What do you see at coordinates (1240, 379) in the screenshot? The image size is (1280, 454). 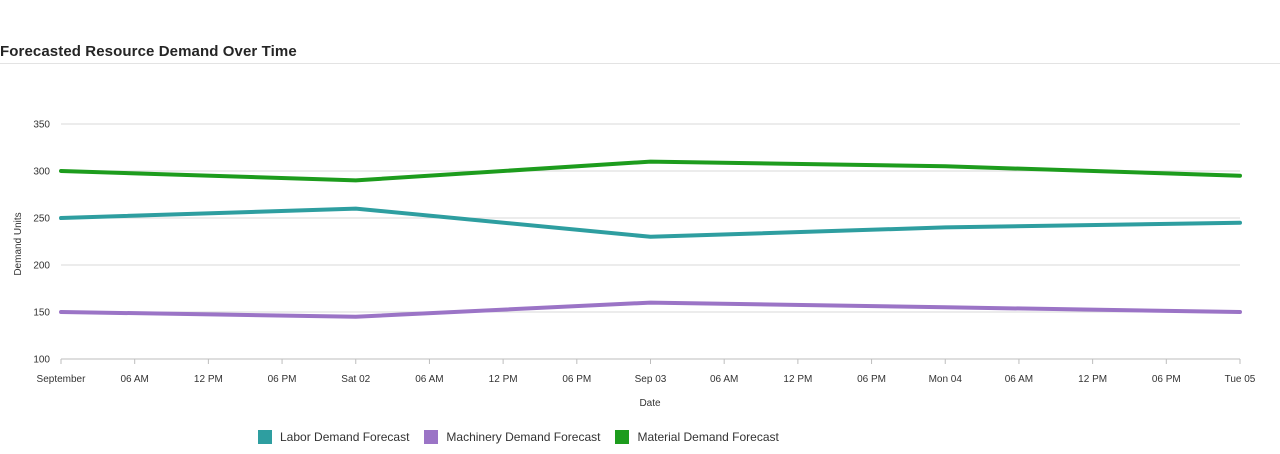 I see `x-tick-label: Tue 05` at bounding box center [1240, 379].